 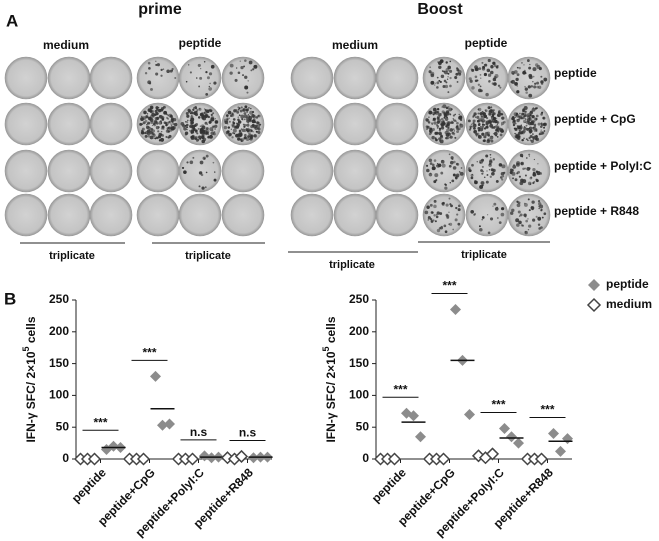 I want to click on row-label: peptide + PolyI:C, so click(x=603, y=166).